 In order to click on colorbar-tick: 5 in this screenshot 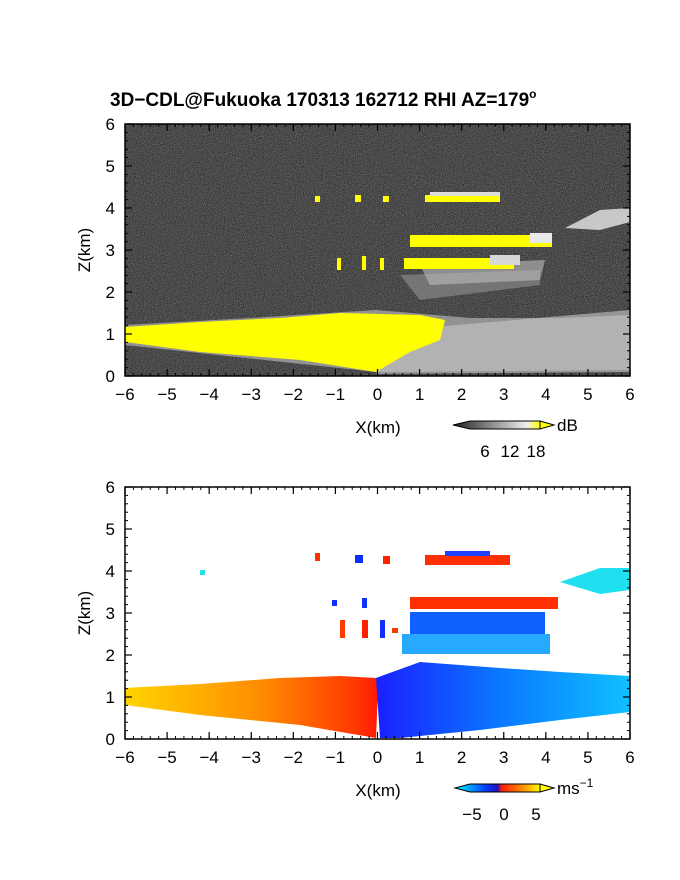, I will do `click(535, 814)`.